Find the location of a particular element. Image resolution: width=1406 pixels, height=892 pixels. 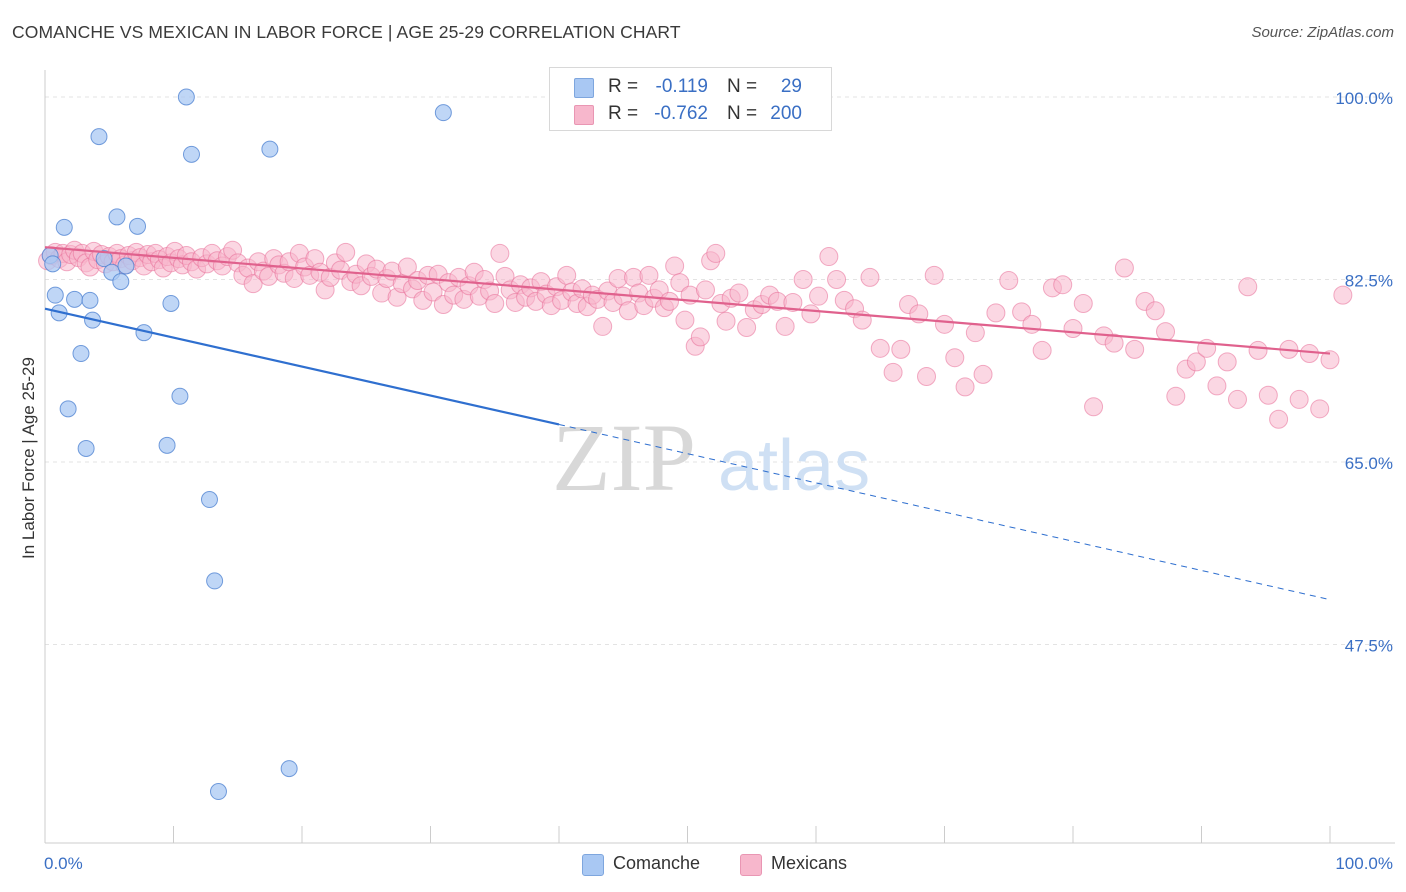

watermark: ZIP atlas is located at coordinates (711, 457).